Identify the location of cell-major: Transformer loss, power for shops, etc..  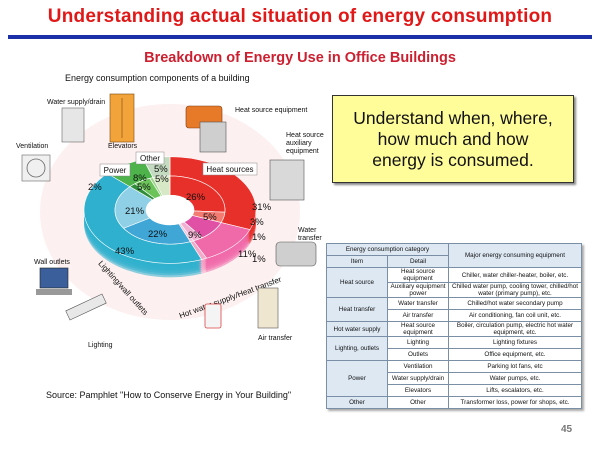
(515, 402).